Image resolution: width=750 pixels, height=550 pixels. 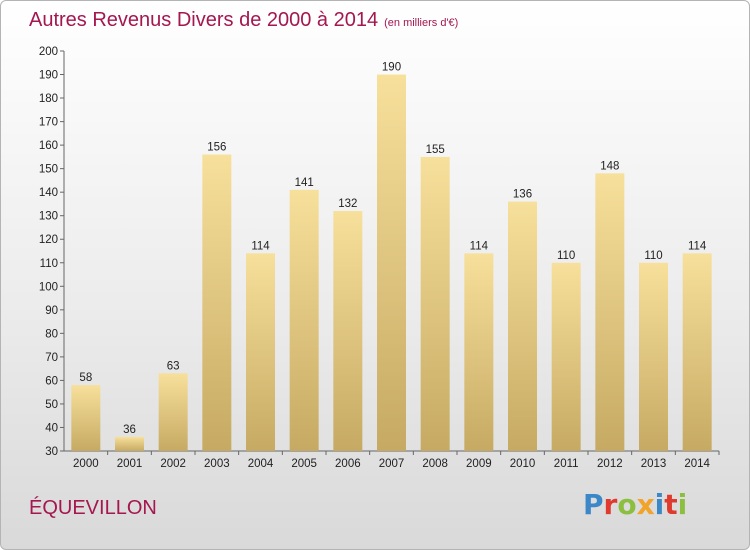 What do you see at coordinates (129, 430) in the screenshot?
I see `bar-value-label: 36` at bounding box center [129, 430].